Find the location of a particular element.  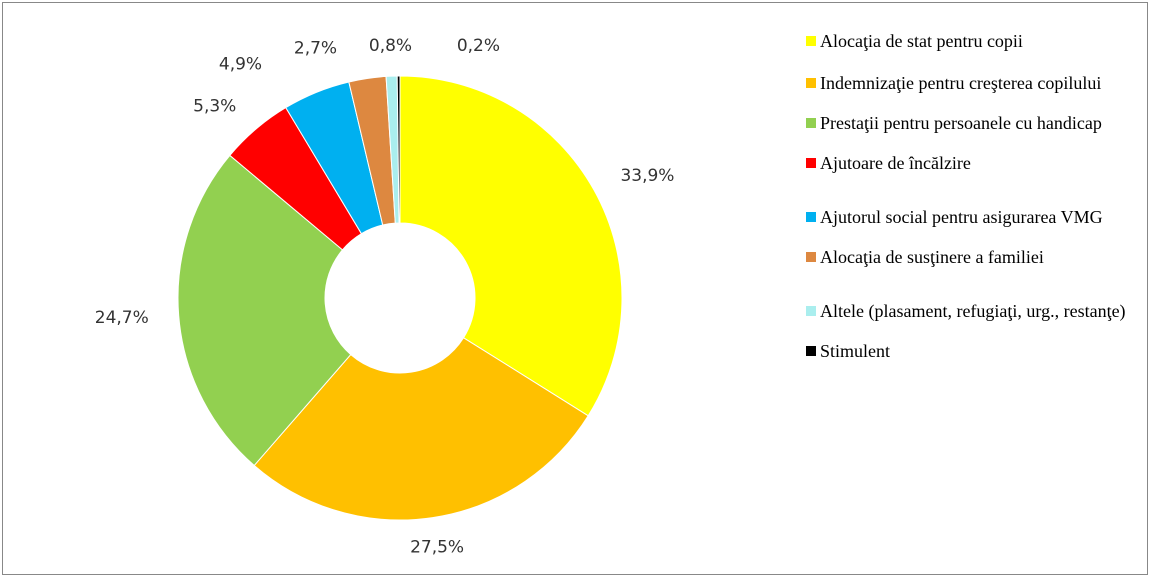

legend-label: Indemnizaţie pentru creşterea copilului is located at coordinates (961, 83).